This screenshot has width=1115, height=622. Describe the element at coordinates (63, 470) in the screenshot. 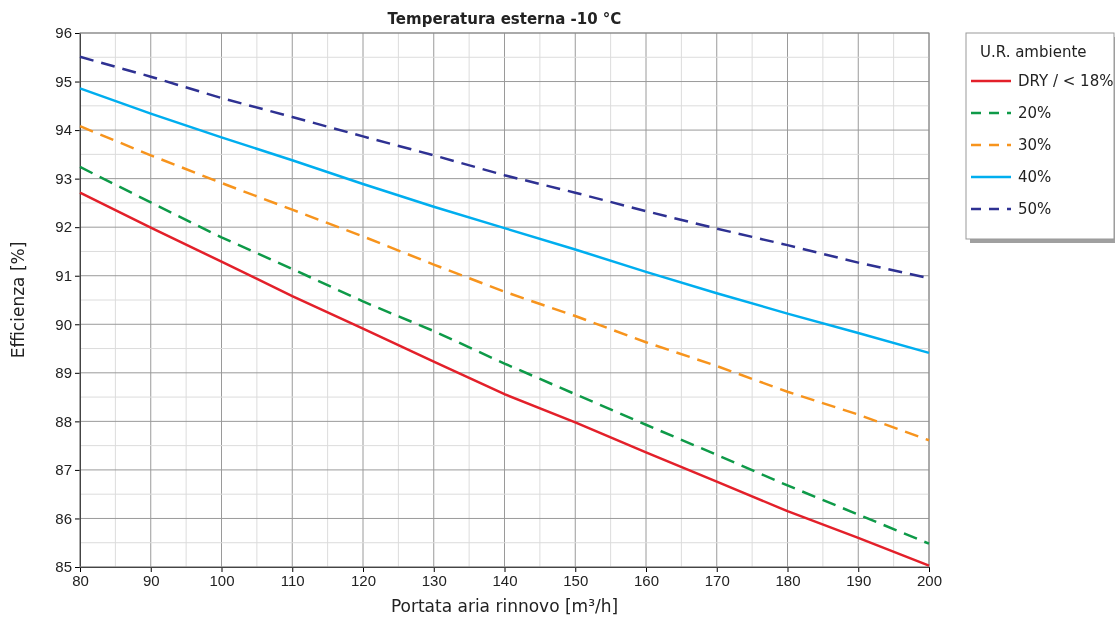

I see `y-tick-label: 87` at that location.